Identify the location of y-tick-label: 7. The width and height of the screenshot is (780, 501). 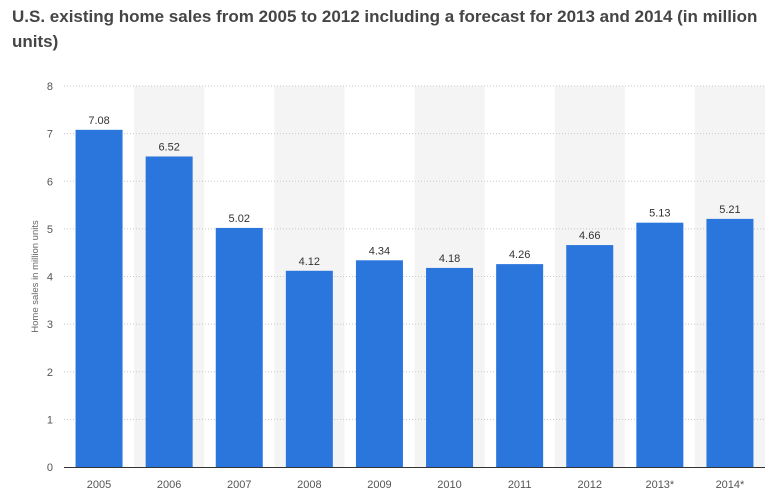
(50, 135).